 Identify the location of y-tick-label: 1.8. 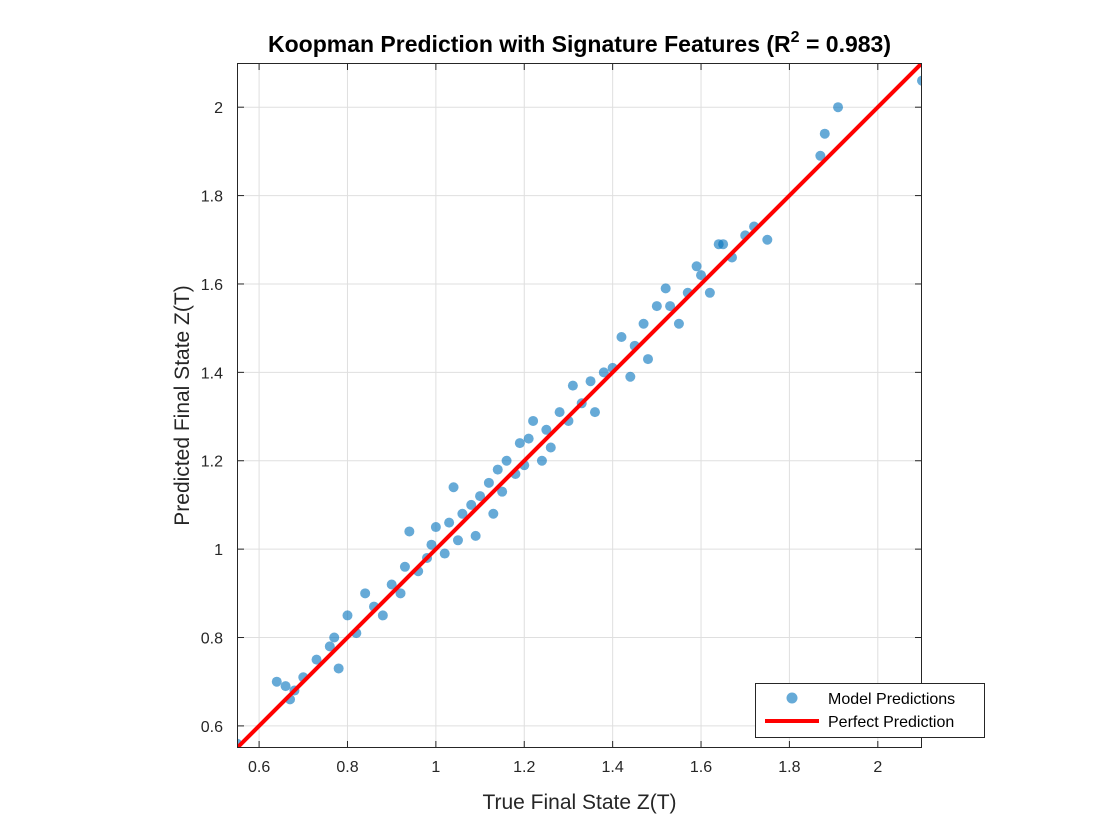
(212, 197).